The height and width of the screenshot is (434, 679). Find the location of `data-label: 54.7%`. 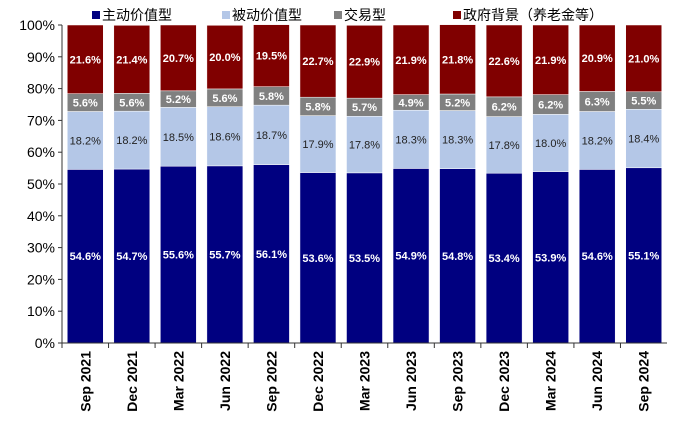

data-label: 54.7% is located at coordinates (131, 257).